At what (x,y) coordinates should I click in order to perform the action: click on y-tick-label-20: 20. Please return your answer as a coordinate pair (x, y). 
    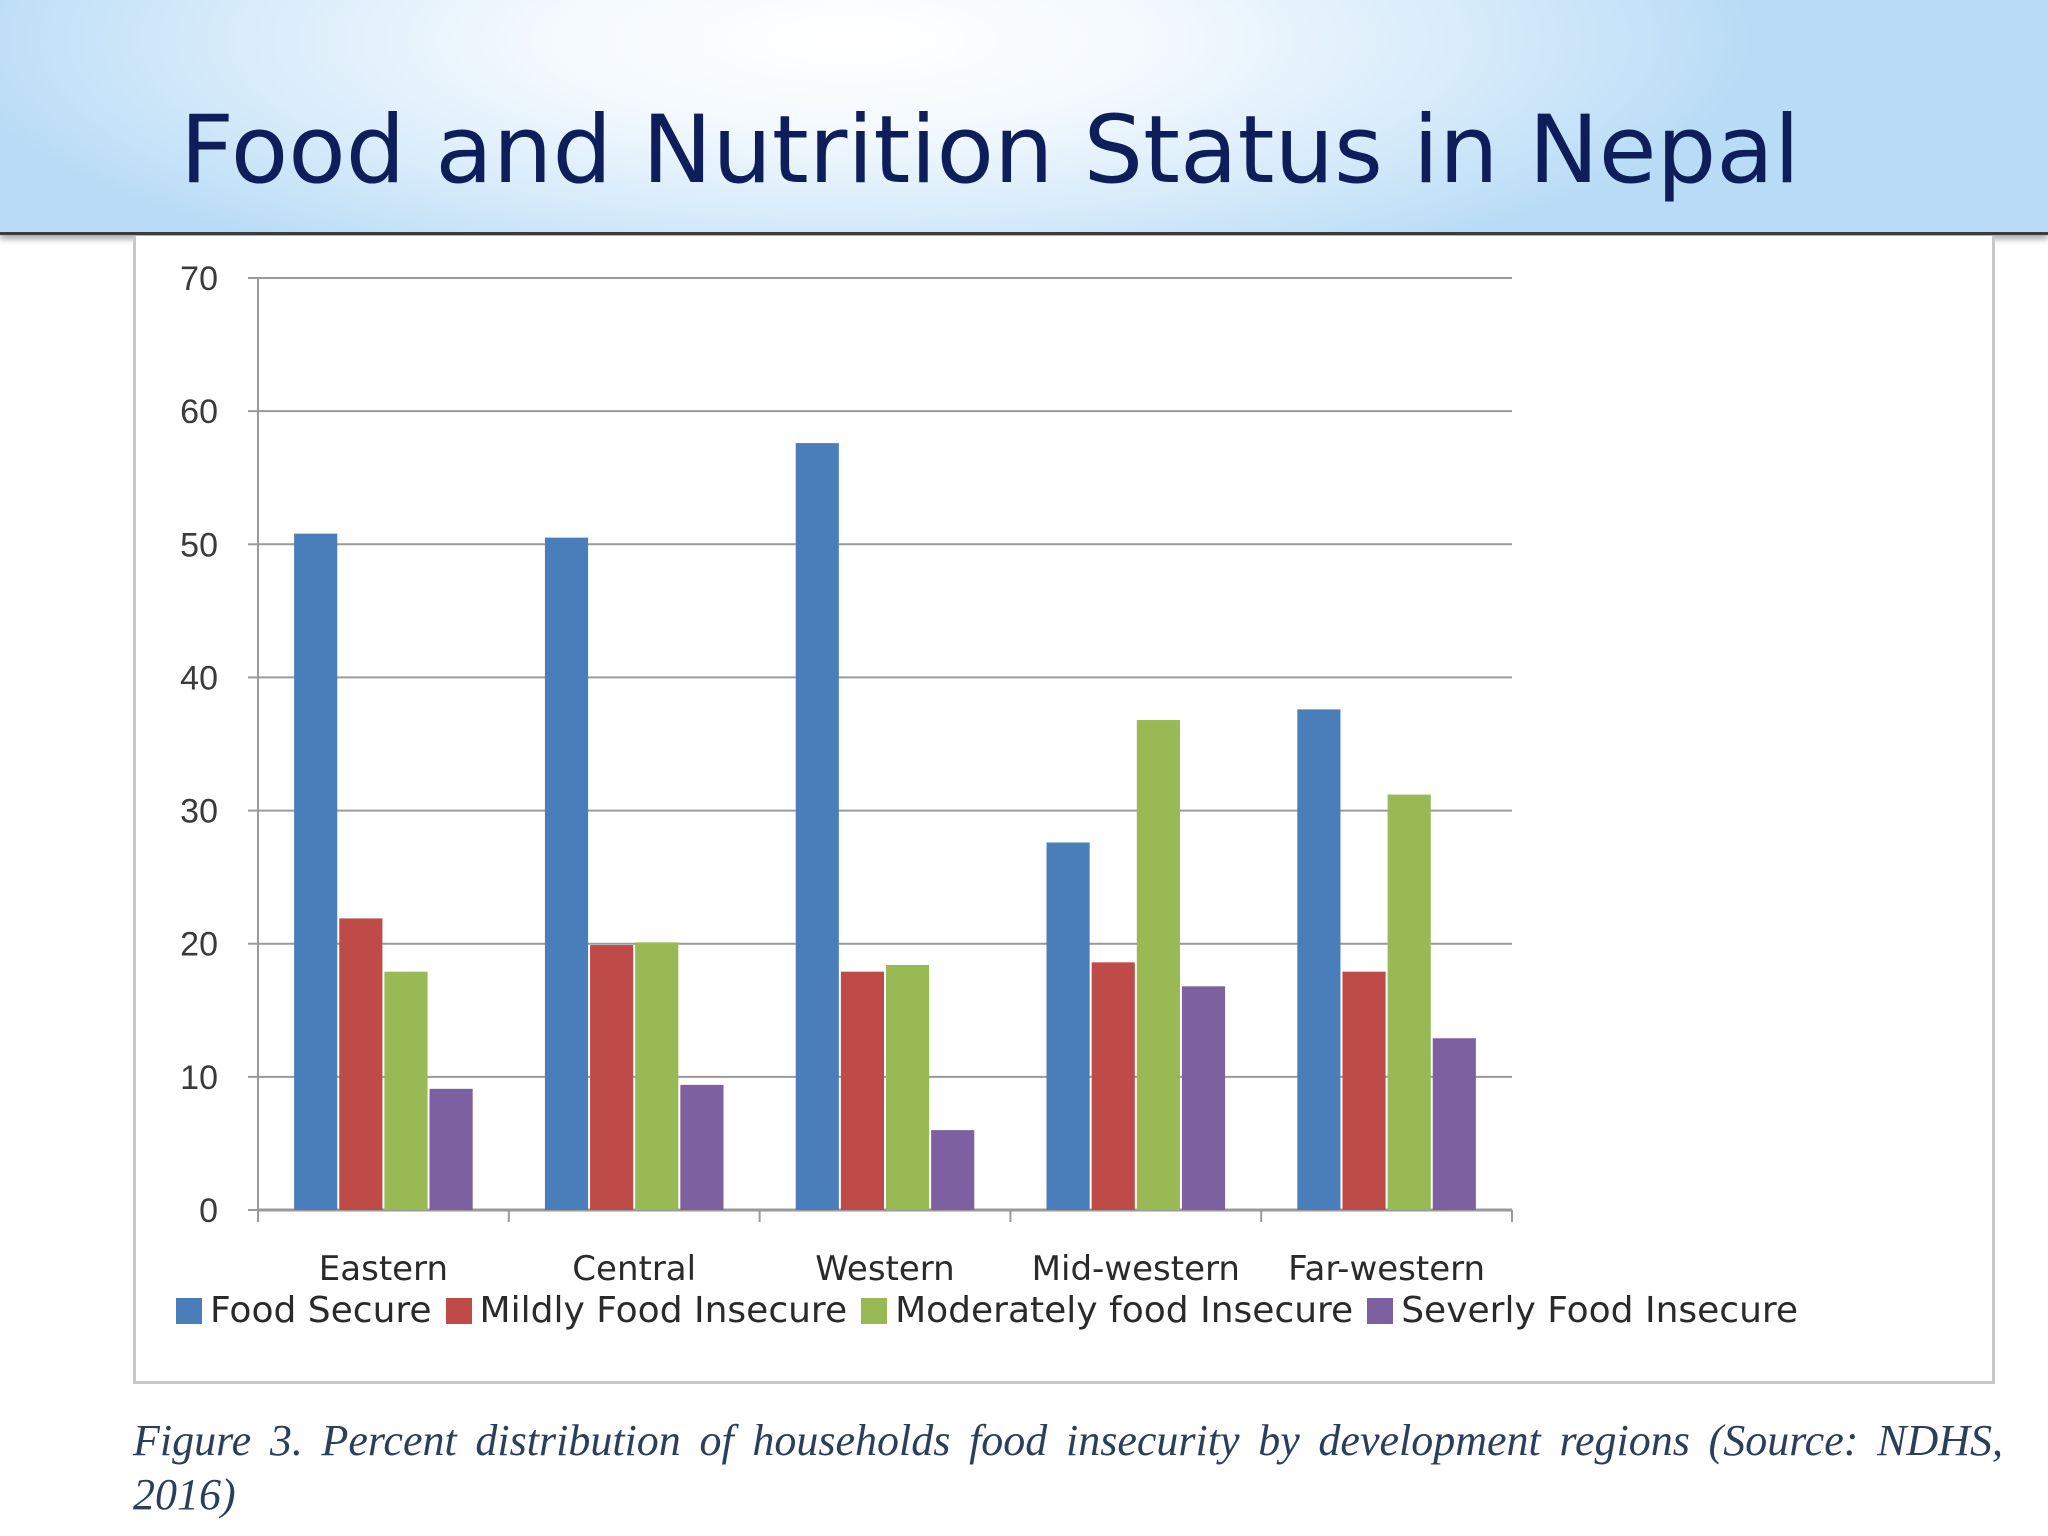
    Looking at the image, I should click on (199, 945).